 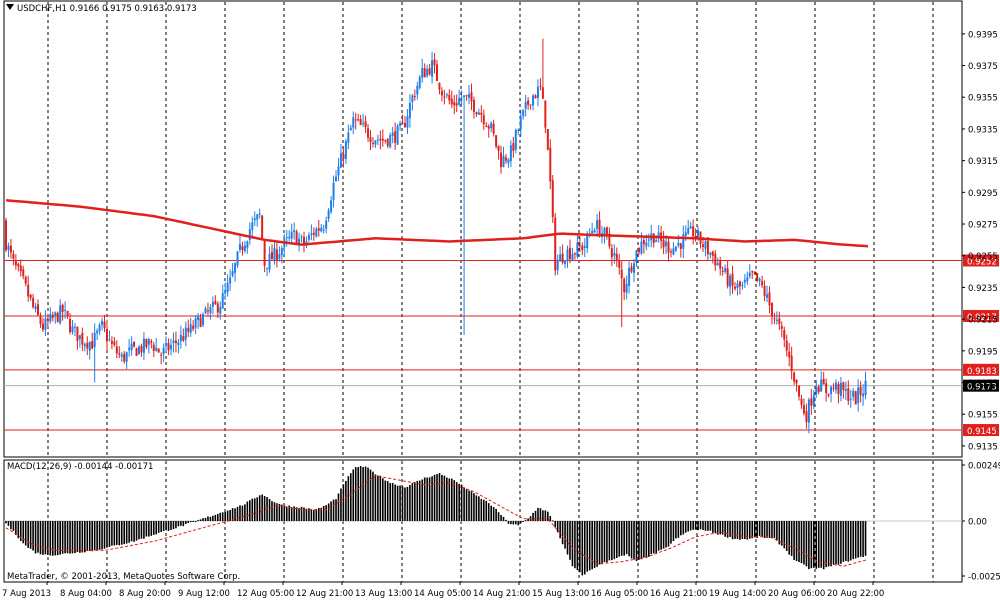 What do you see at coordinates (981, 522) in the screenshot?
I see `macd-y-axis: 0.00249 0.00 -0.00253` at bounding box center [981, 522].